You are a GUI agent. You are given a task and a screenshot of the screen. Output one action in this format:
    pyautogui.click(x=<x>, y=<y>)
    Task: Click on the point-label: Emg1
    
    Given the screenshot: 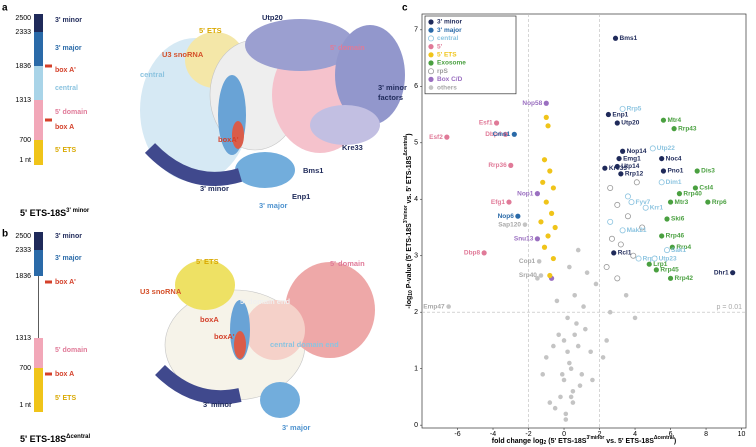 What is the action you would take?
    pyautogui.click(x=632, y=158)
    